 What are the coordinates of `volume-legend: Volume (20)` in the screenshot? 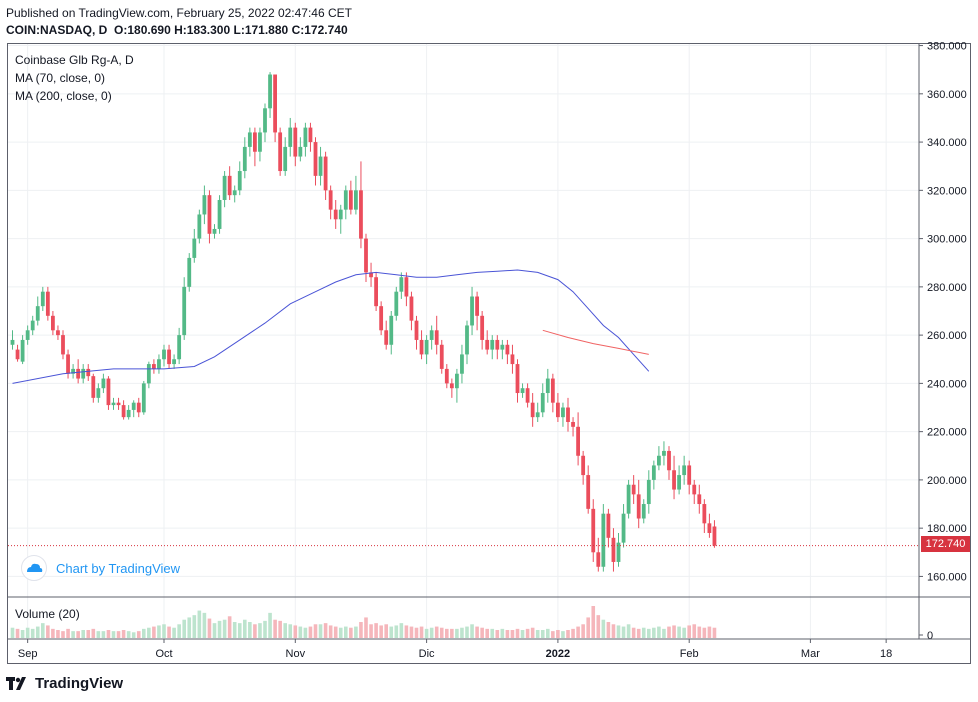 It's located at (47, 614).